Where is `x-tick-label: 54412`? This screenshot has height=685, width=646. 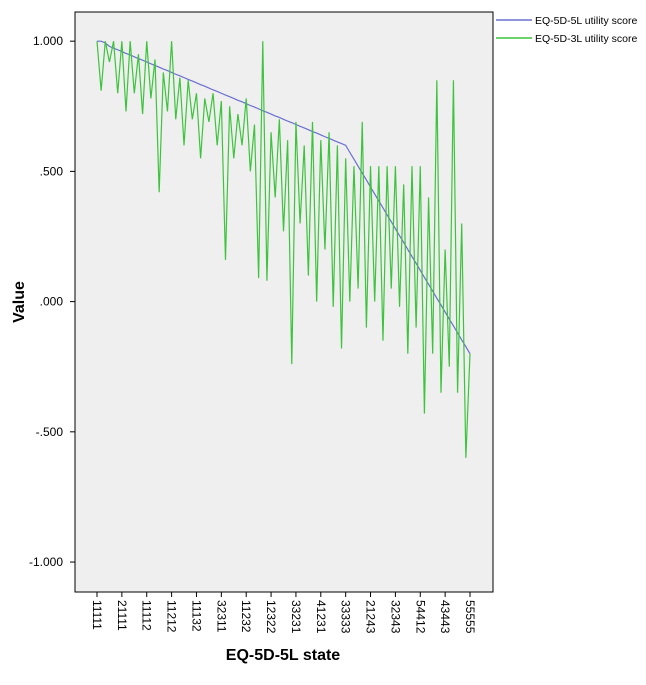
x-tick-label: 54412 is located at coordinates (420, 617).